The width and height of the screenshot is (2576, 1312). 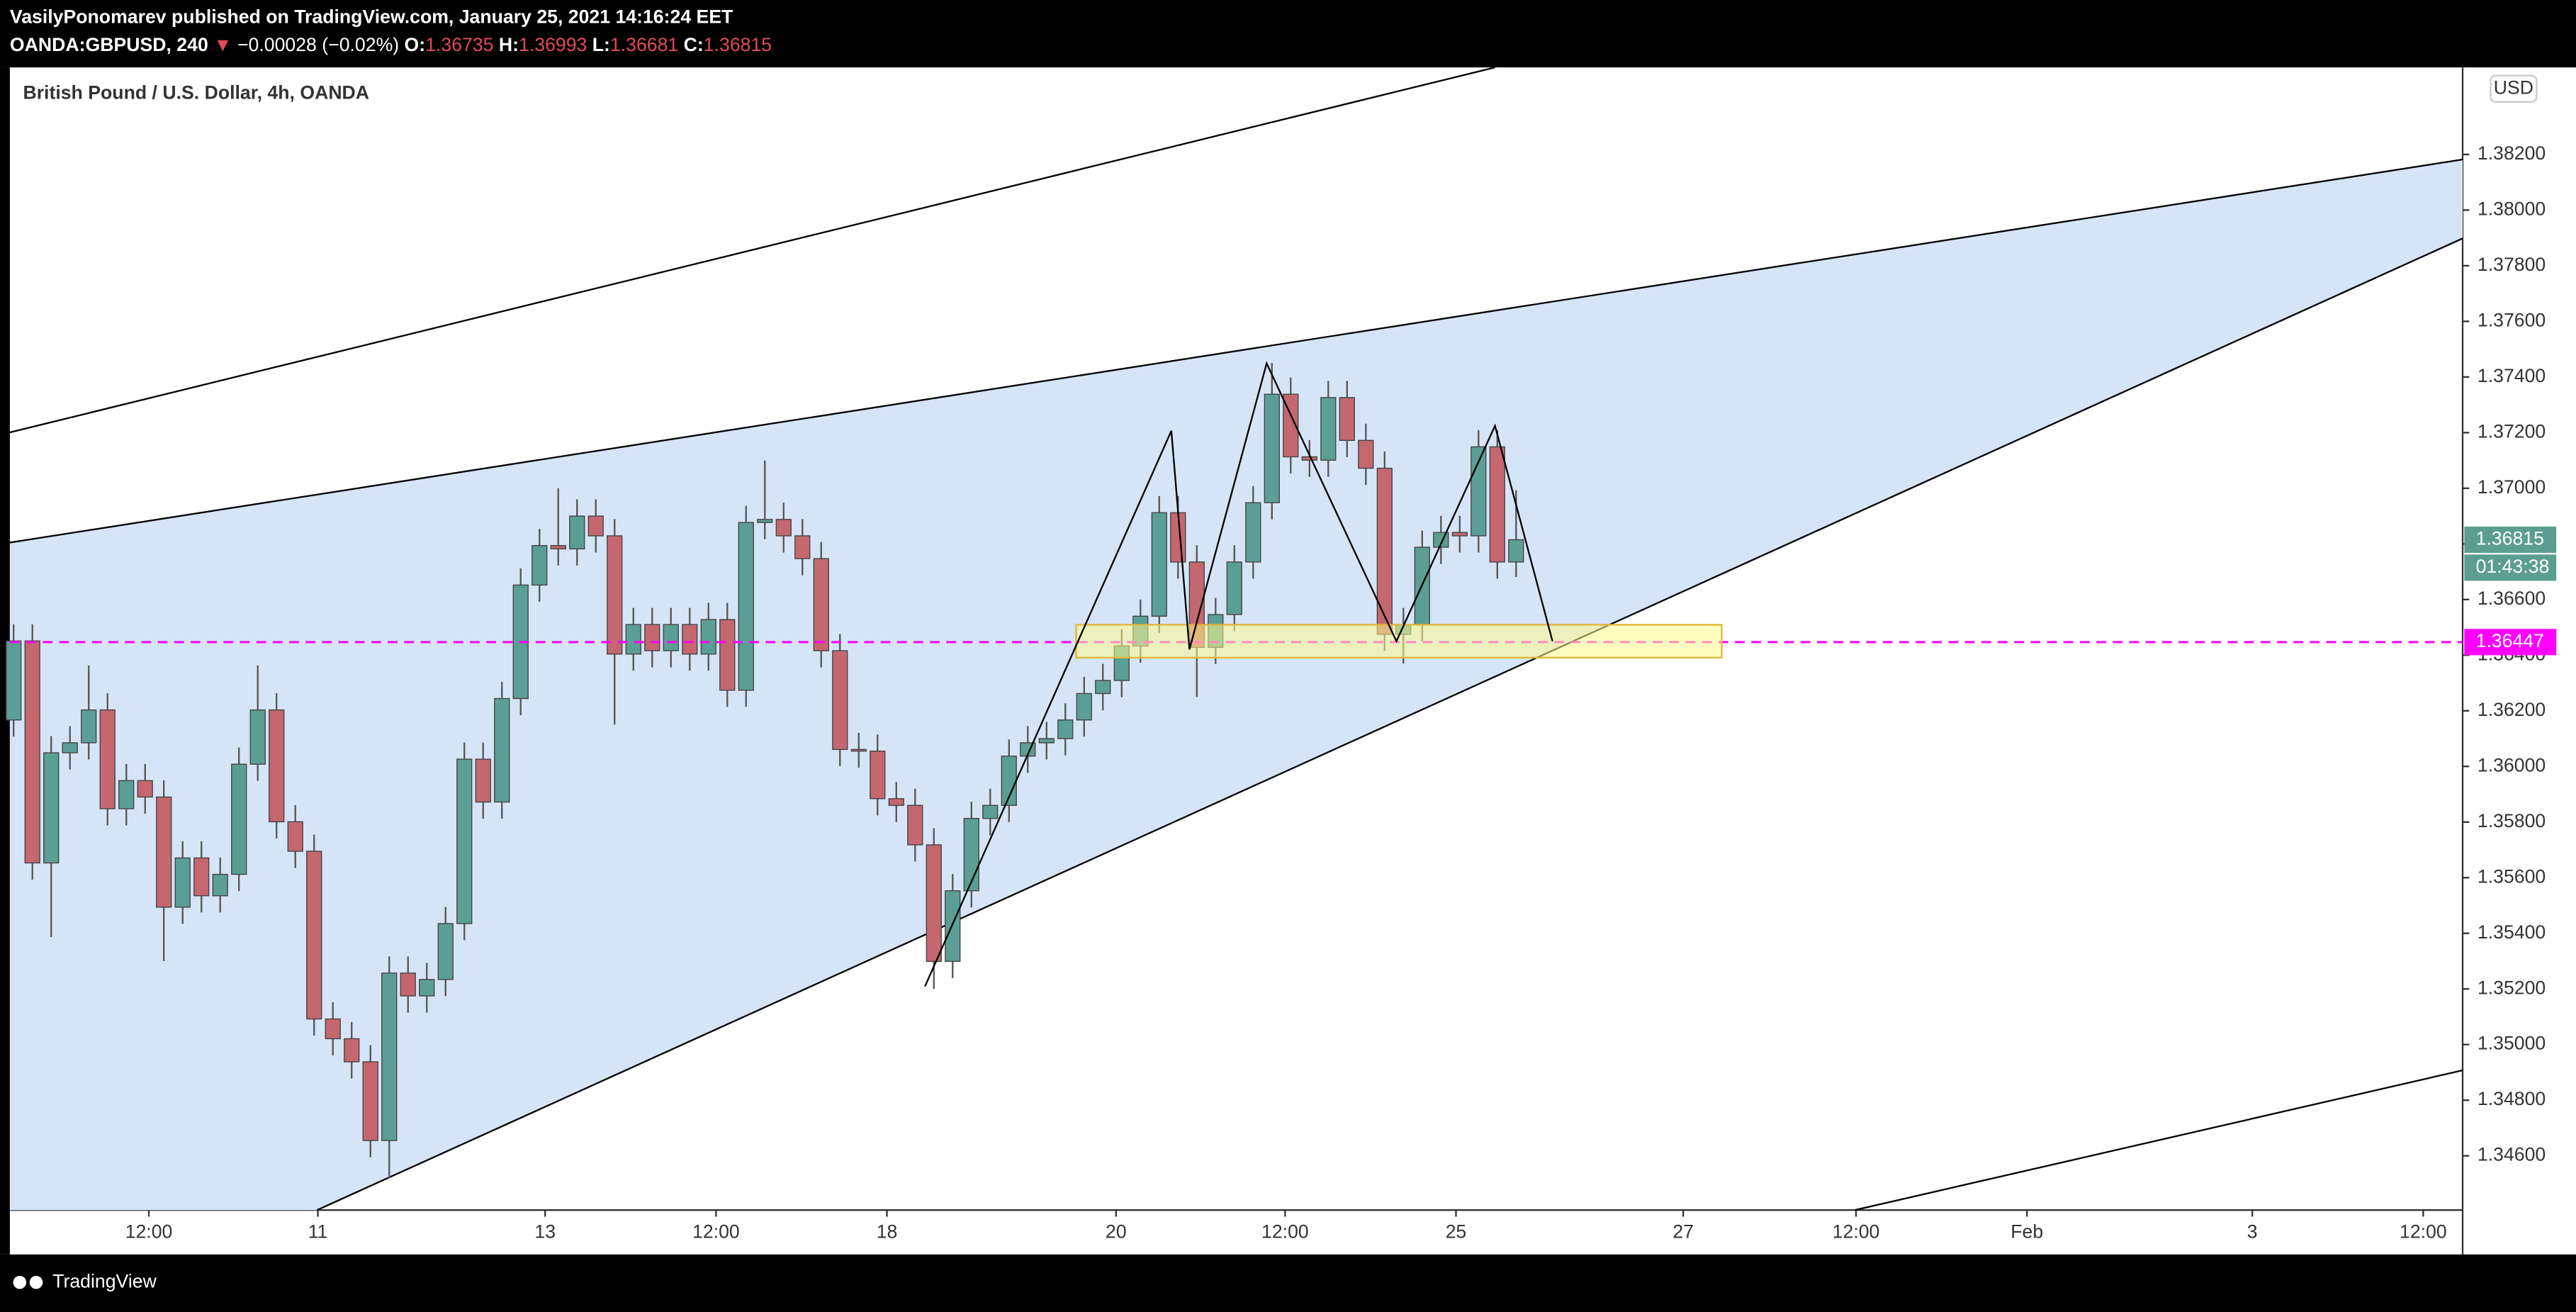 What do you see at coordinates (104, 1280) in the screenshot?
I see `footer-brand: TradingView` at bounding box center [104, 1280].